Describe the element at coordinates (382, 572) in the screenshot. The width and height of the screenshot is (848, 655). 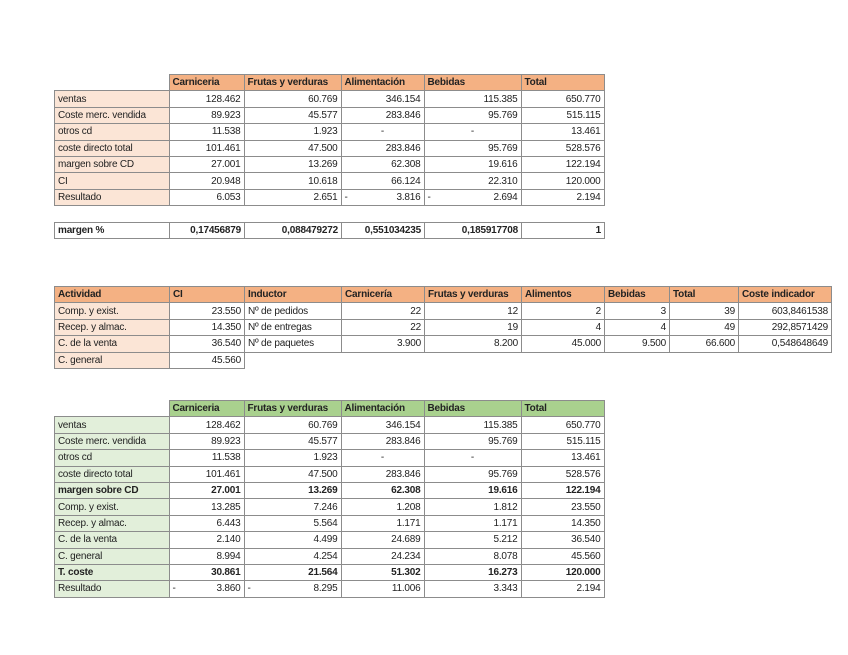
I see `cell: 51.302` at that location.